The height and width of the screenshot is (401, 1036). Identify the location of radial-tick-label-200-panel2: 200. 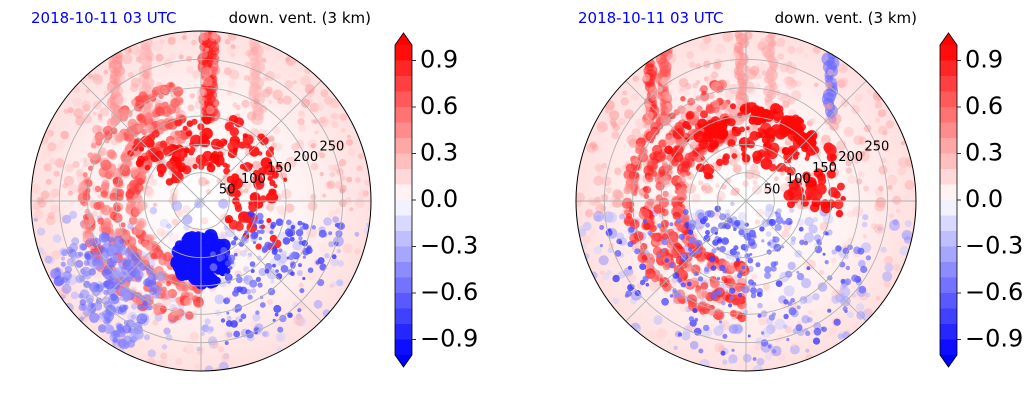
(850, 157).